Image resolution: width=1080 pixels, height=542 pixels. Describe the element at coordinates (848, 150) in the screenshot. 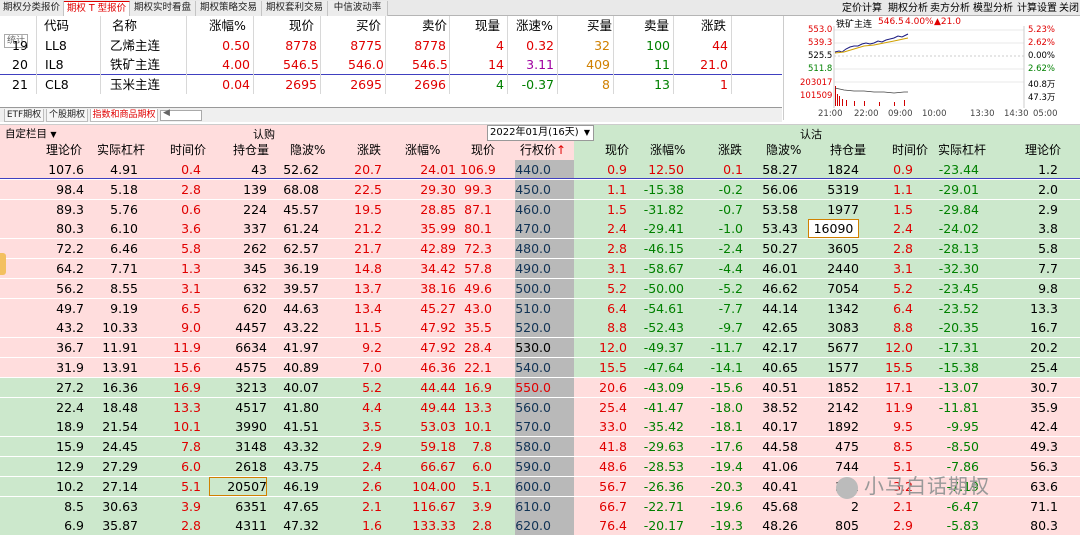

I see `header-put-open-interest: 持仓量` at that location.